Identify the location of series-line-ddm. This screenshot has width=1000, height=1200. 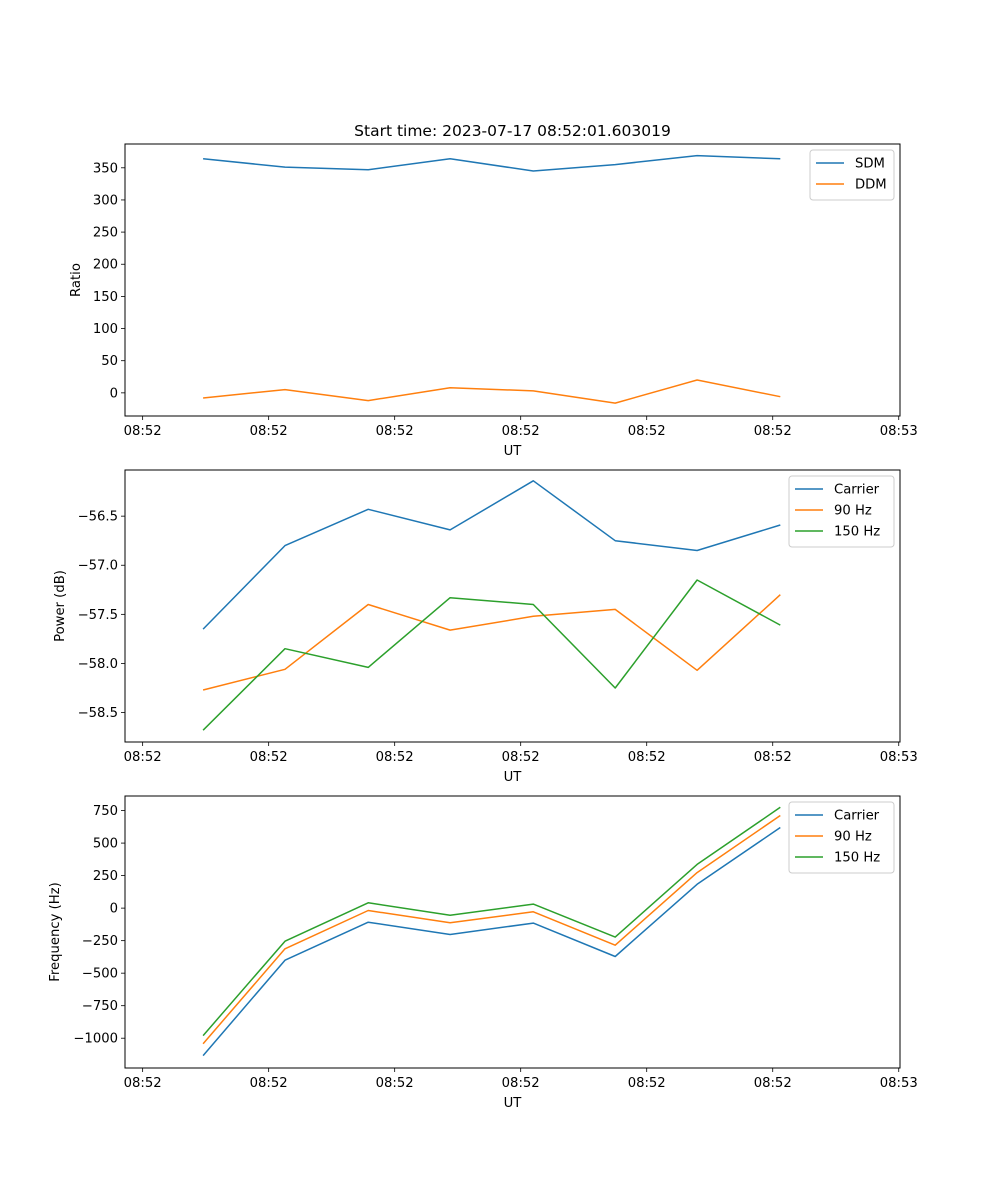
(492, 391).